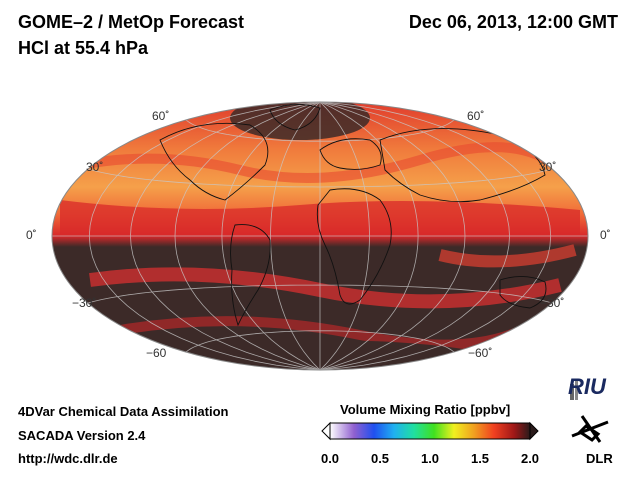 Image resolution: width=640 pixels, height=480 pixels. I want to click on colorbar, so click(430, 431).